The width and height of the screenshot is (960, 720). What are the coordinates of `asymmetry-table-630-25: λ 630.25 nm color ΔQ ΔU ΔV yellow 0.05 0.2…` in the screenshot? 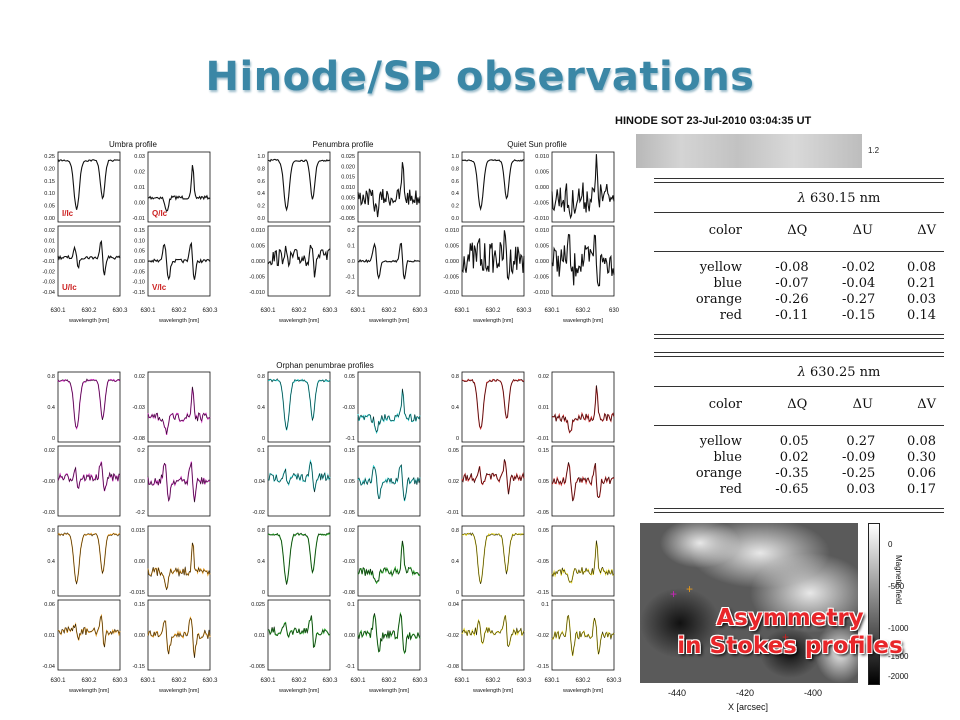 It's located at (799, 432).